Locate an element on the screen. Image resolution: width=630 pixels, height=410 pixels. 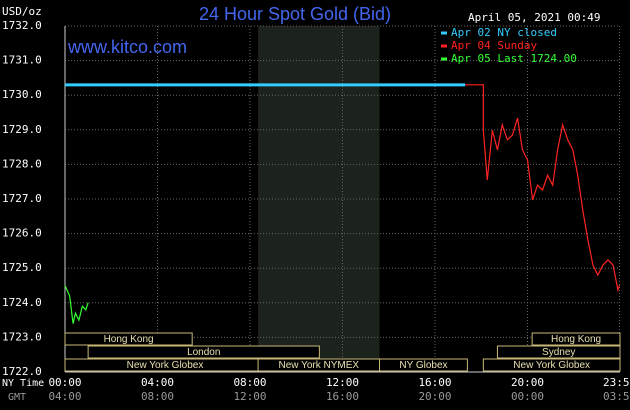
x2-row-label: GMT is located at coordinates (17, 397).